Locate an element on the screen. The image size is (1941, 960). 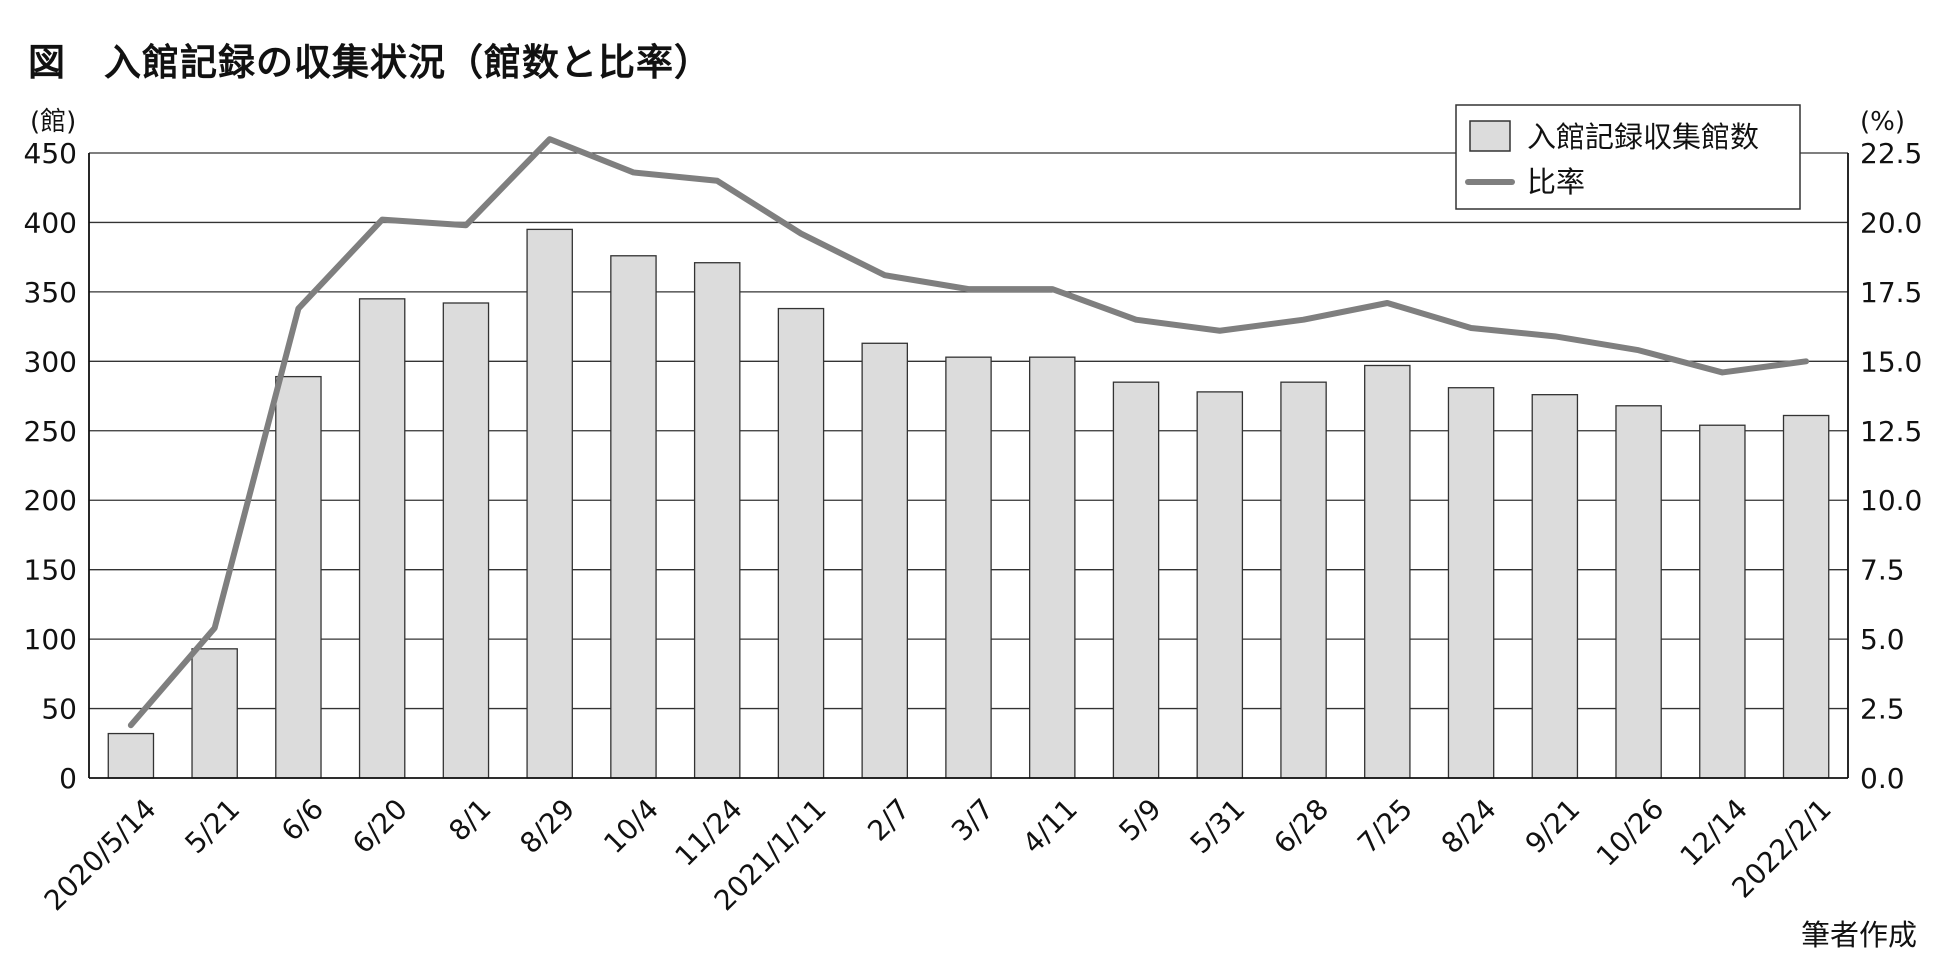
left-tick-label: 150 is located at coordinates (50, 570).